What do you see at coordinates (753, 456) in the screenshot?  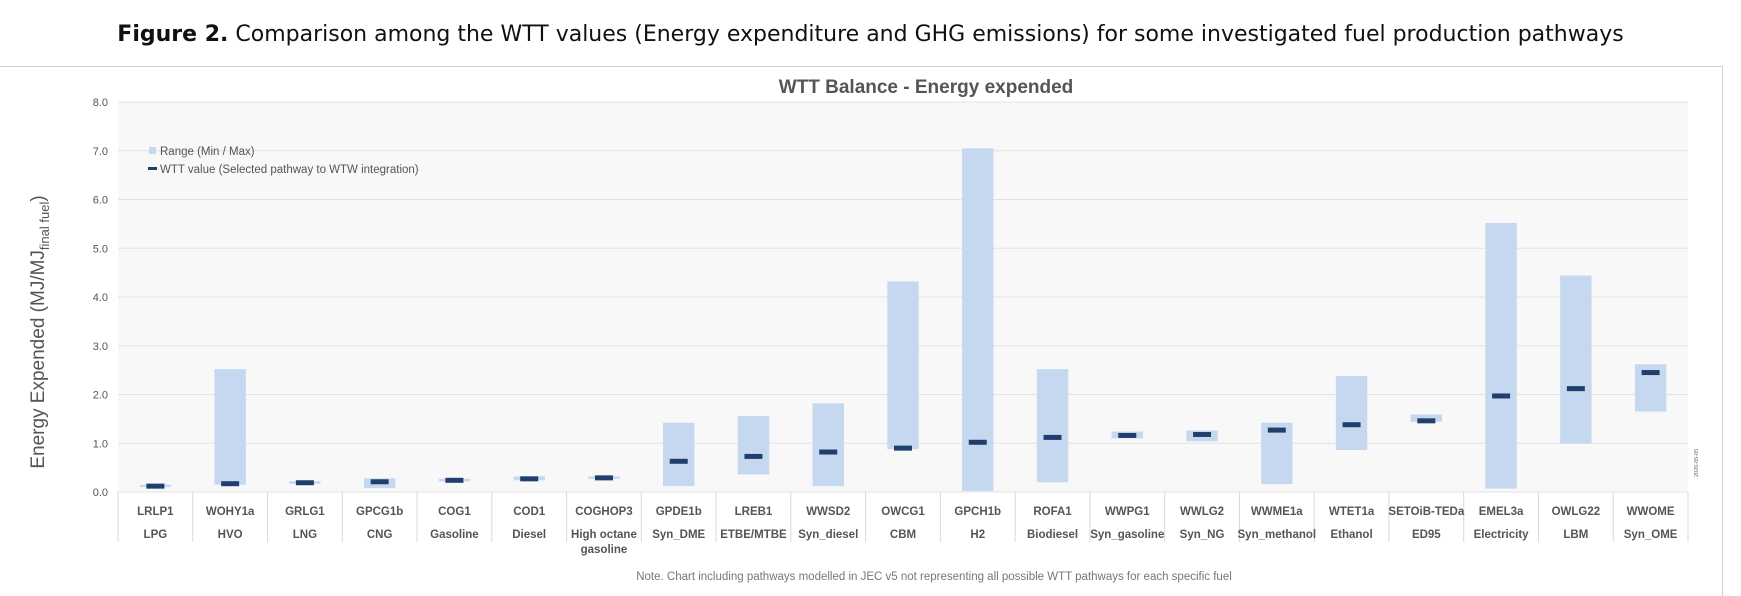 I see `wtt-value-marker-lreb1` at bounding box center [753, 456].